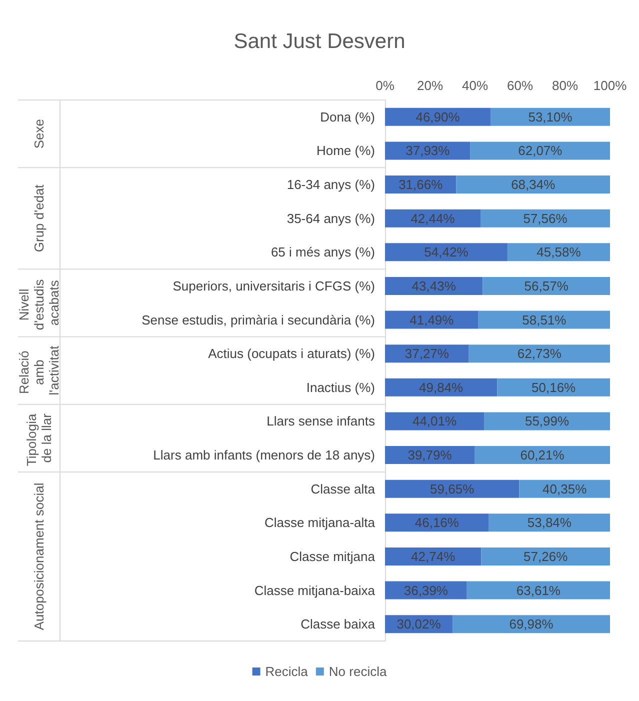 Image resolution: width=639 pixels, height=701 pixels. I want to click on x-tick-label: 80%, so click(565, 85).